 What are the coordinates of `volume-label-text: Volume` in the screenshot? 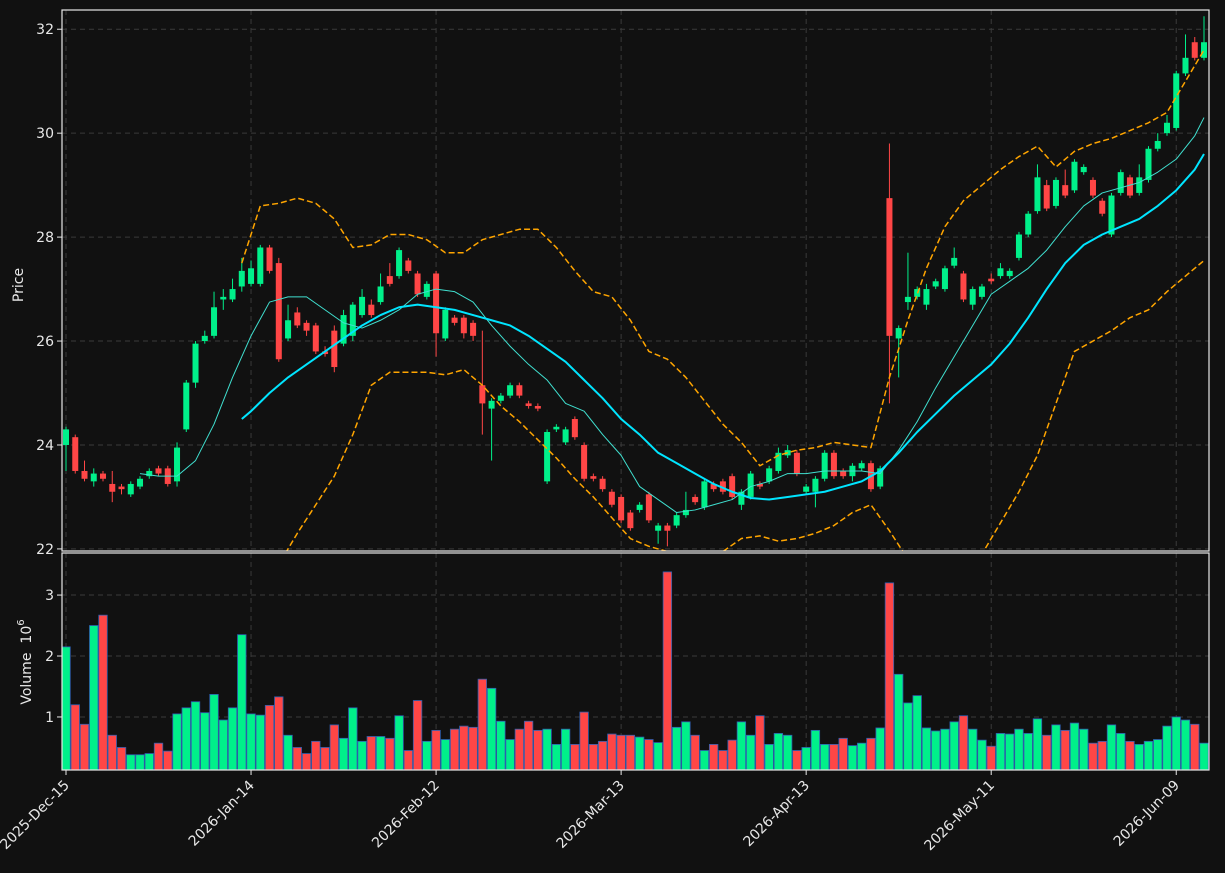 It's located at (27, 679).